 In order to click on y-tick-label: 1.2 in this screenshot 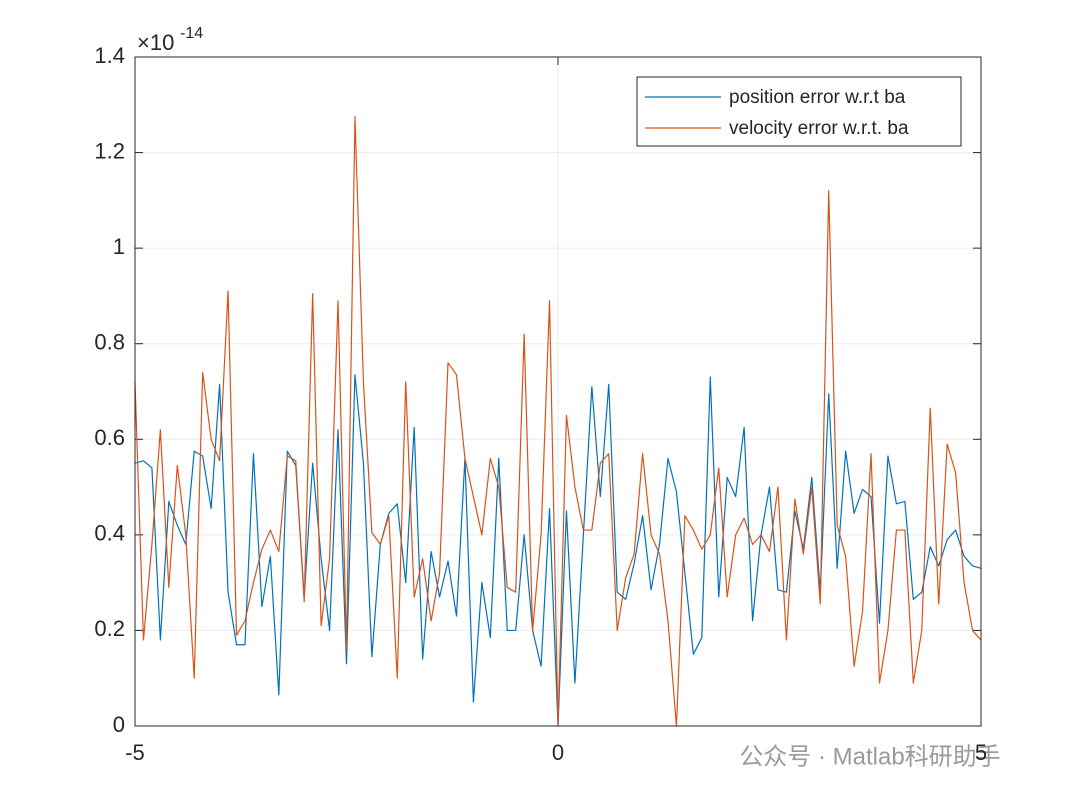, I will do `click(109, 150)`.